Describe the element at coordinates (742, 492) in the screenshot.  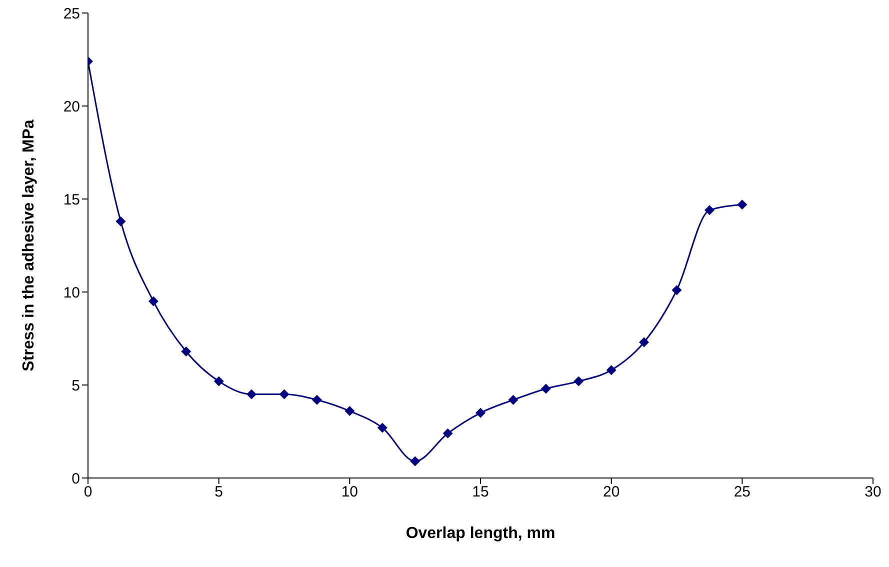
I see `x-tick-label: 25` at that location.